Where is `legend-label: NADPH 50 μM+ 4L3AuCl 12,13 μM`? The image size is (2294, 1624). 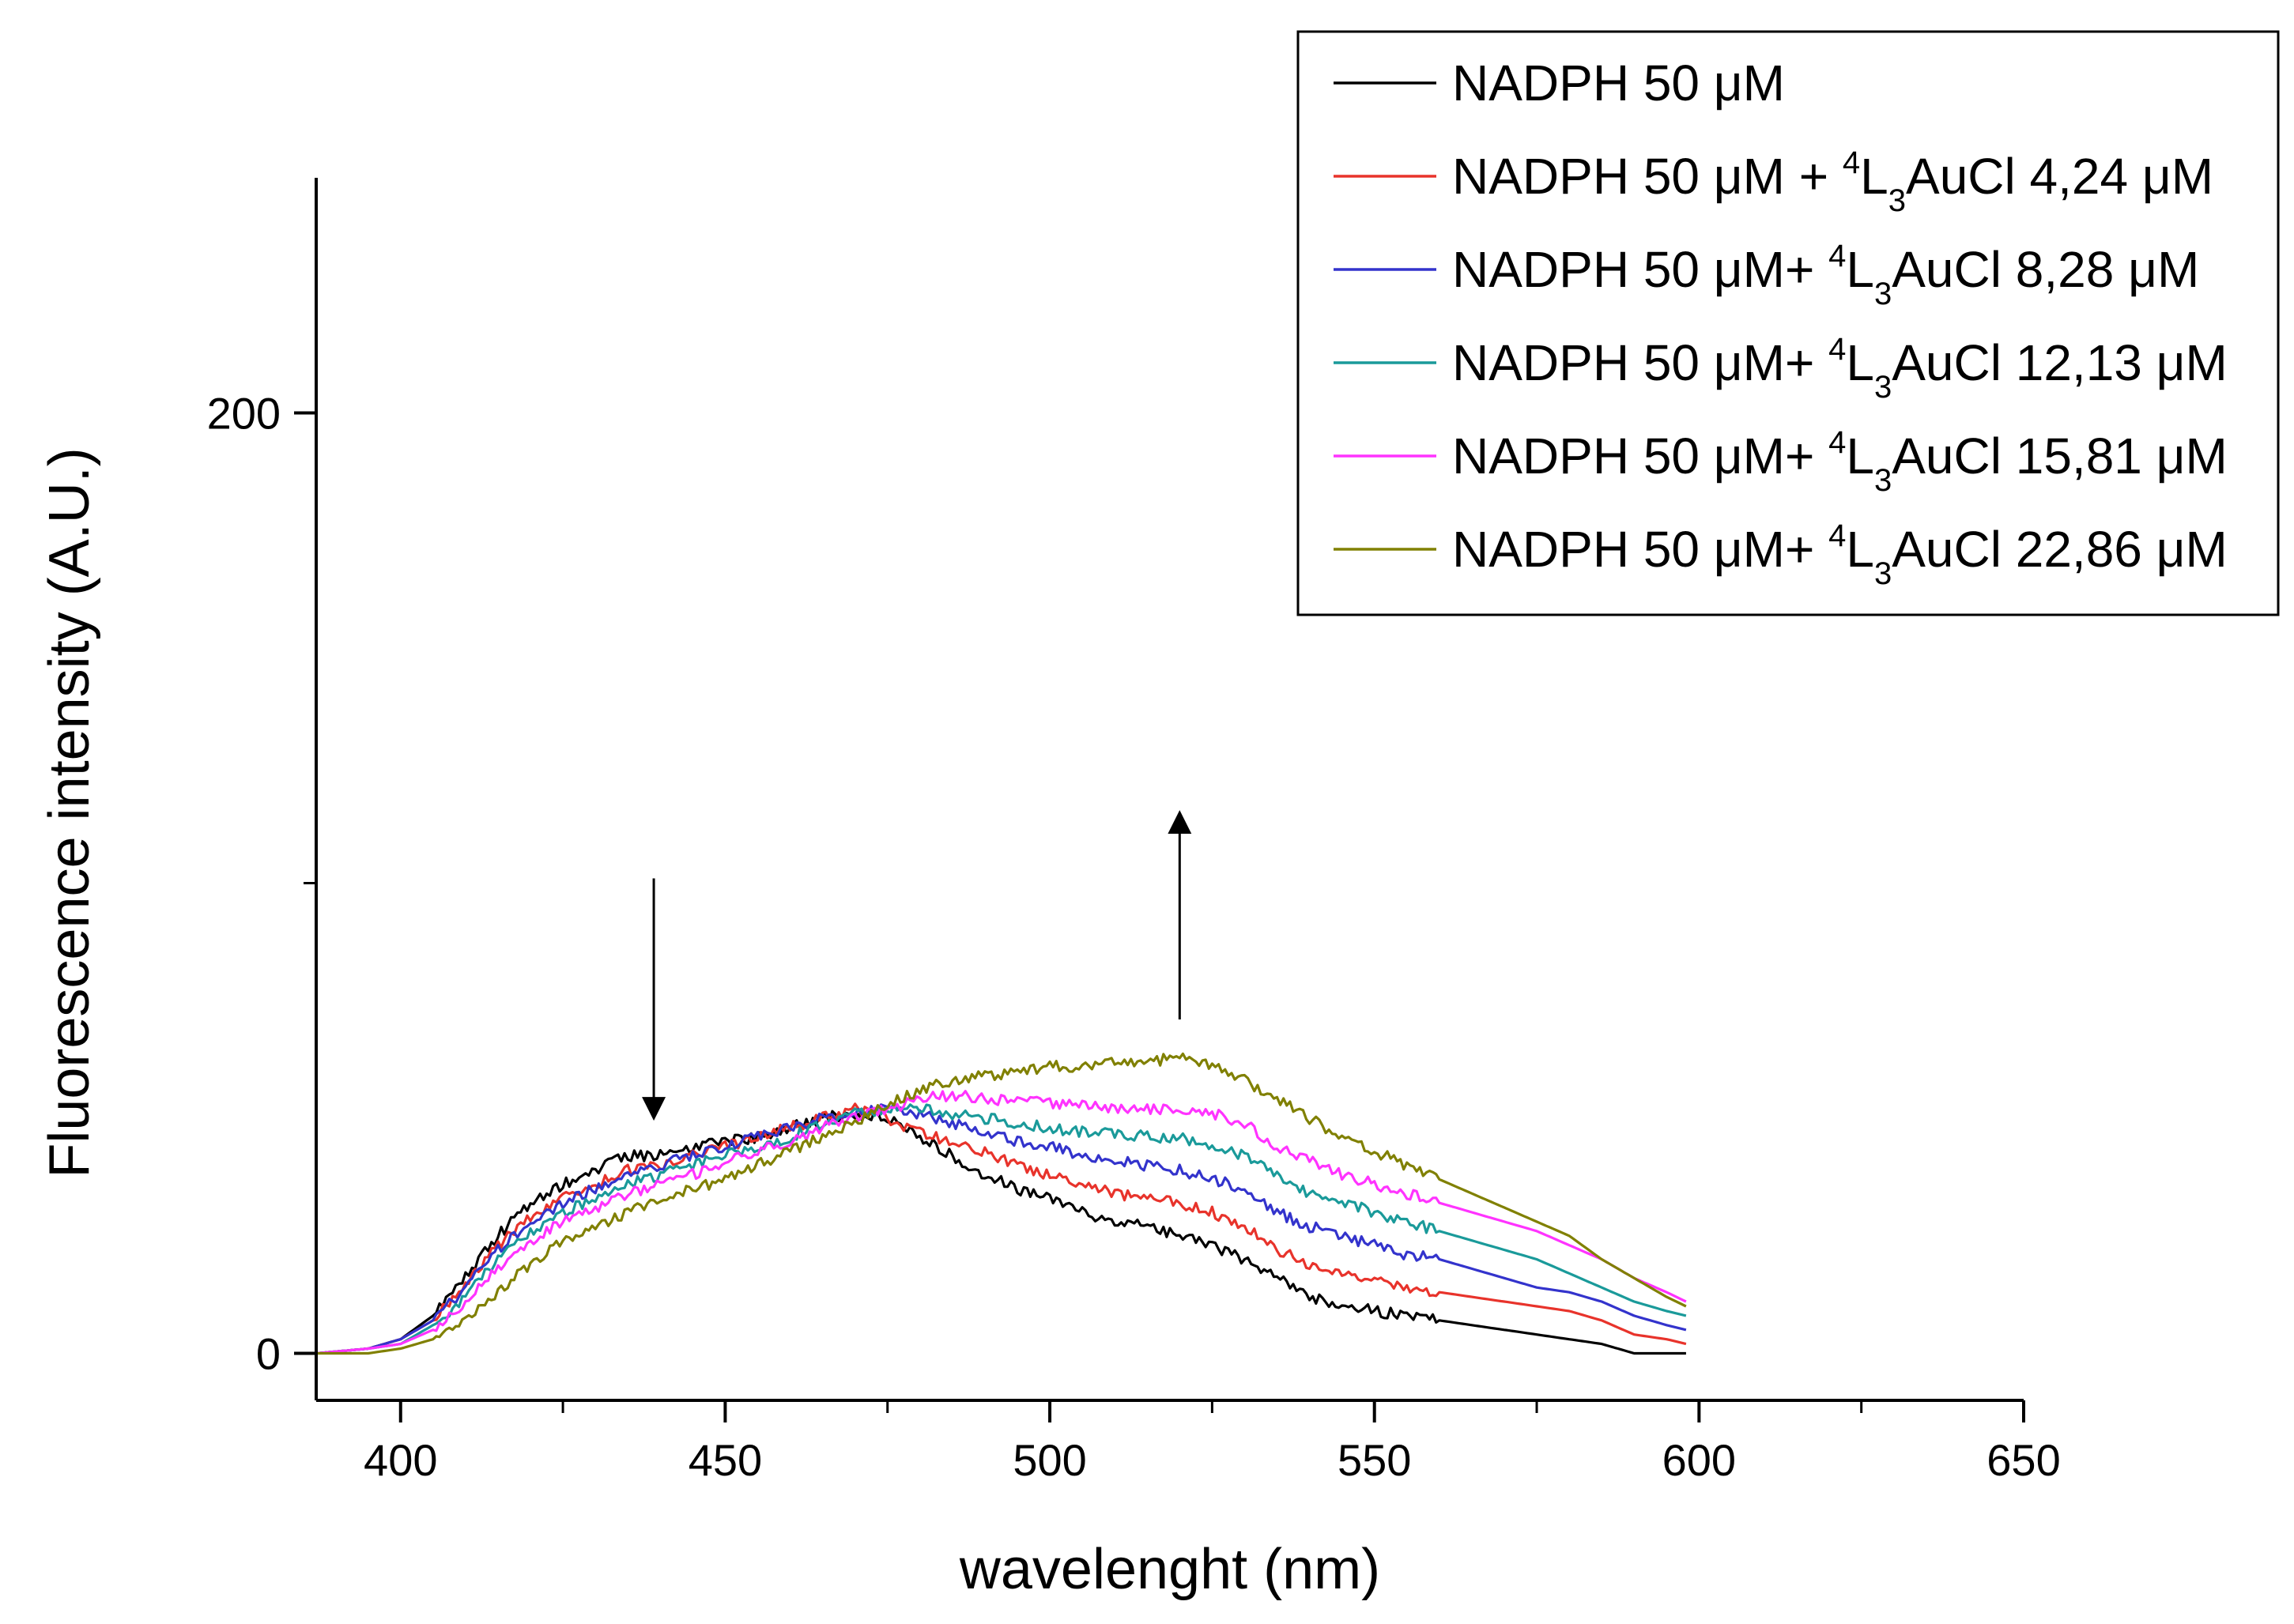
legend-label: NADPH 50 μM+ 4L3AuCl 12,13 μM is located at coordinates (1840, 368).